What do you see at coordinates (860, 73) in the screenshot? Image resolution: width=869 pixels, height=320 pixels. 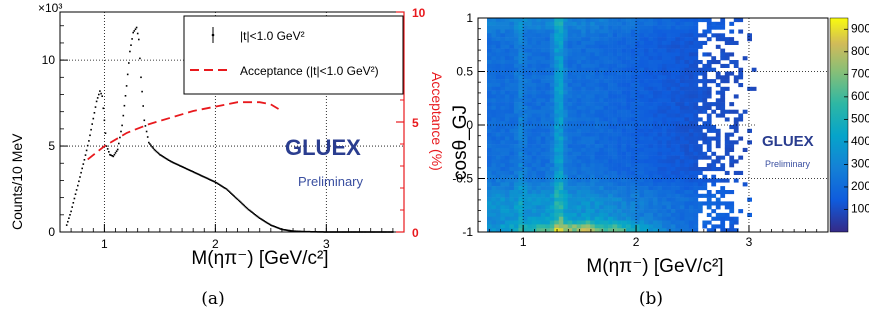 I see `colorbar-tick-label: 700` at bounding box center [860, 73].